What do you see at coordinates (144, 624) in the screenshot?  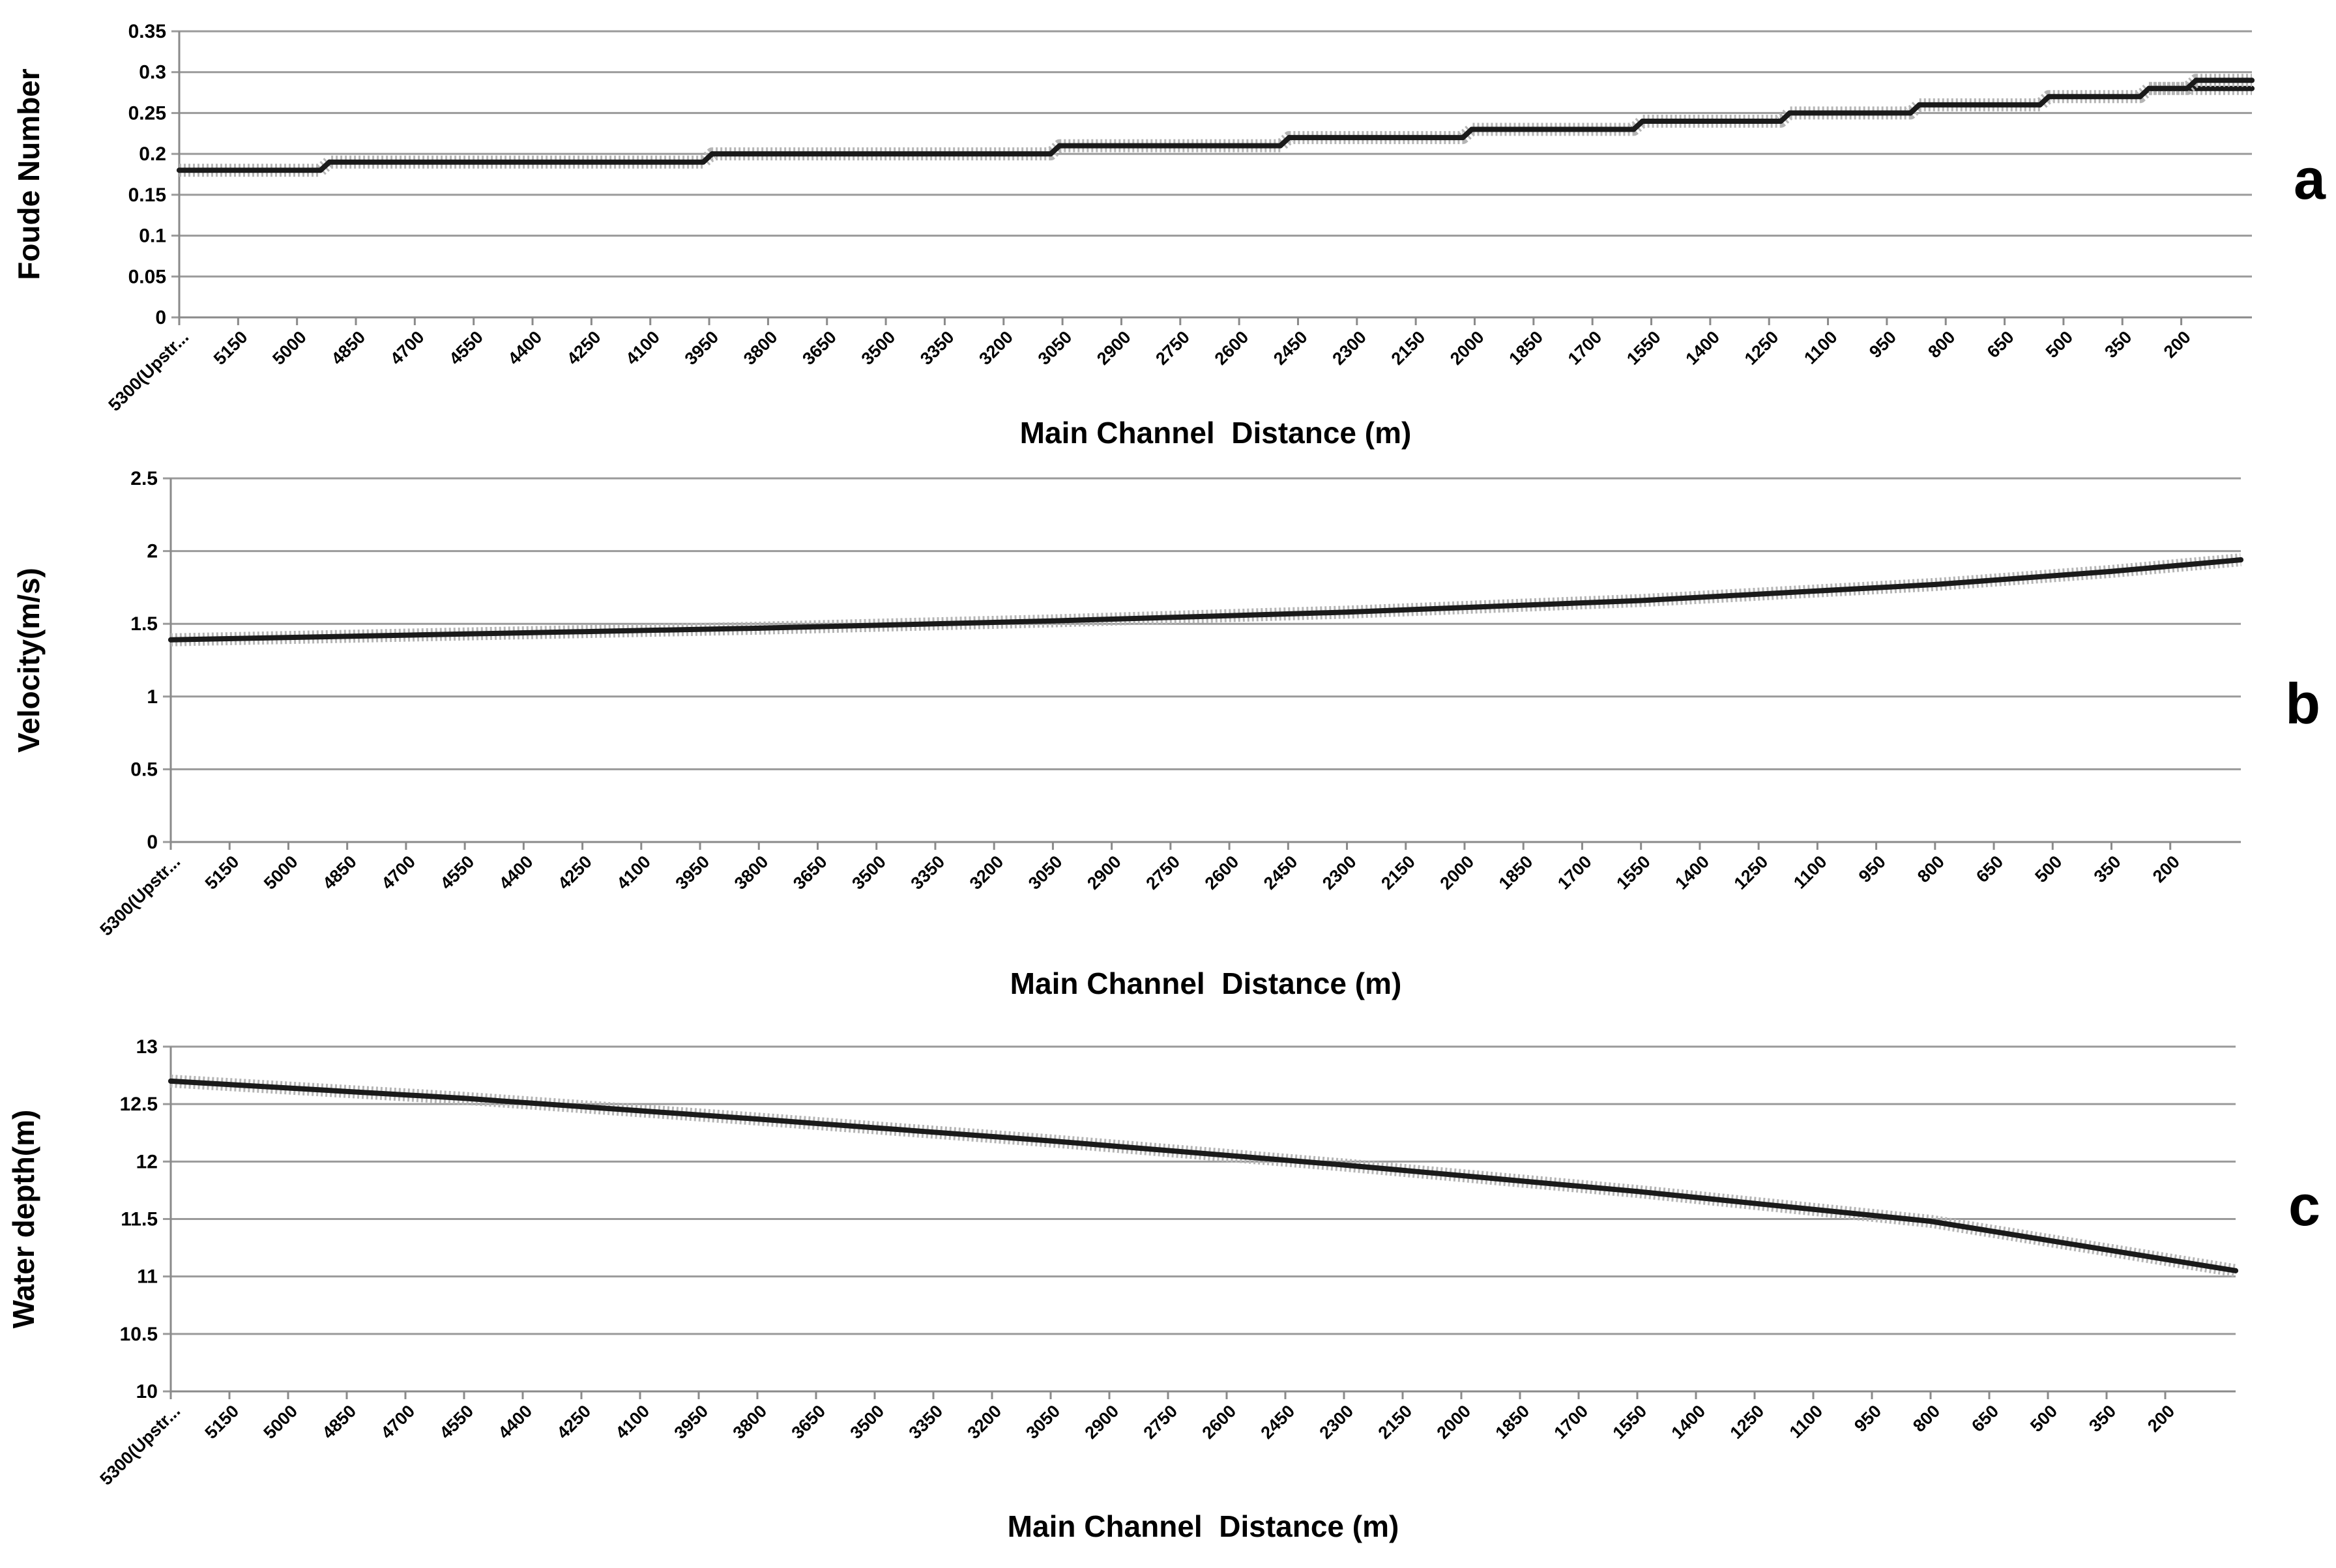 I see `y-tick-label: 1.5` at bounding box center [144, 624].